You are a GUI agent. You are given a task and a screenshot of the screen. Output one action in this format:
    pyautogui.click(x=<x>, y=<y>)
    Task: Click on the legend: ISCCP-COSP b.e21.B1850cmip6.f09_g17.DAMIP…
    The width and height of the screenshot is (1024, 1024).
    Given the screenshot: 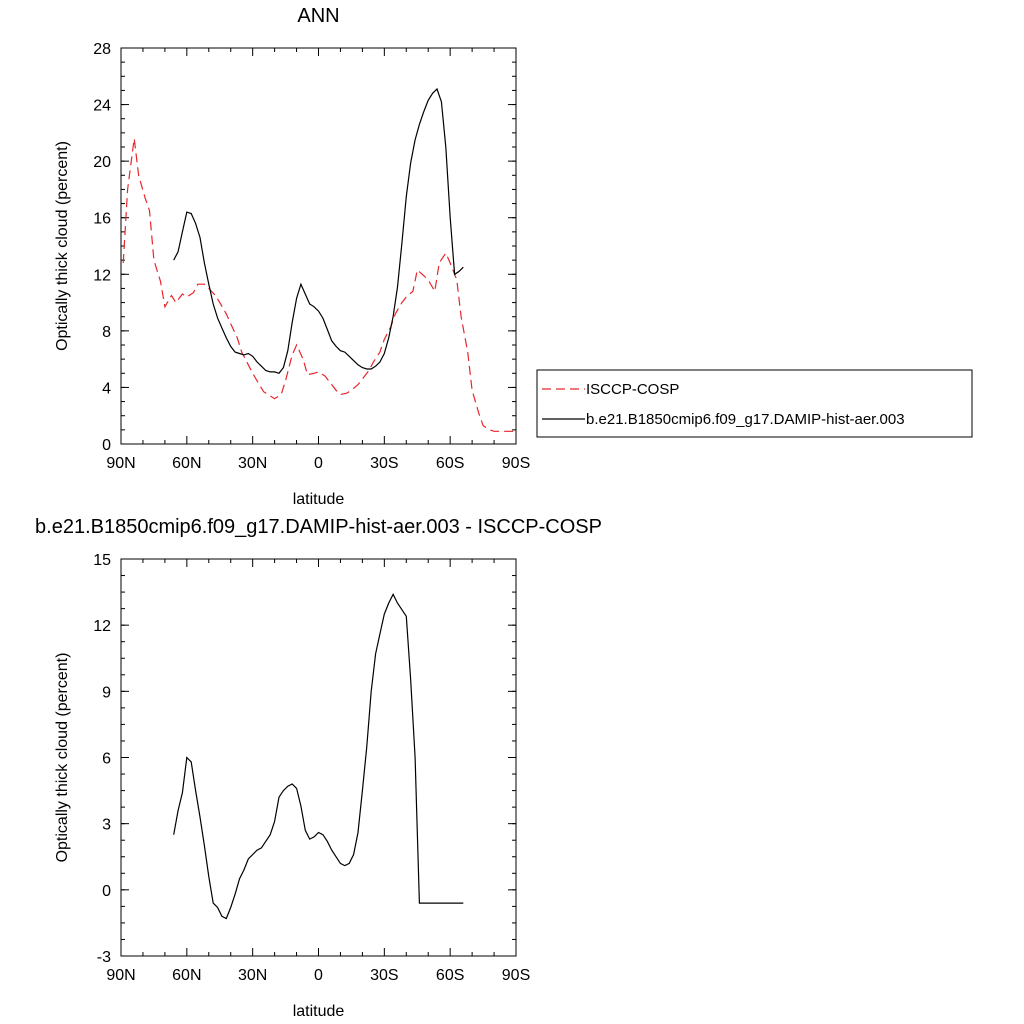 What is the action you would take?
    pyautogui.click(x=754, y=403)
    